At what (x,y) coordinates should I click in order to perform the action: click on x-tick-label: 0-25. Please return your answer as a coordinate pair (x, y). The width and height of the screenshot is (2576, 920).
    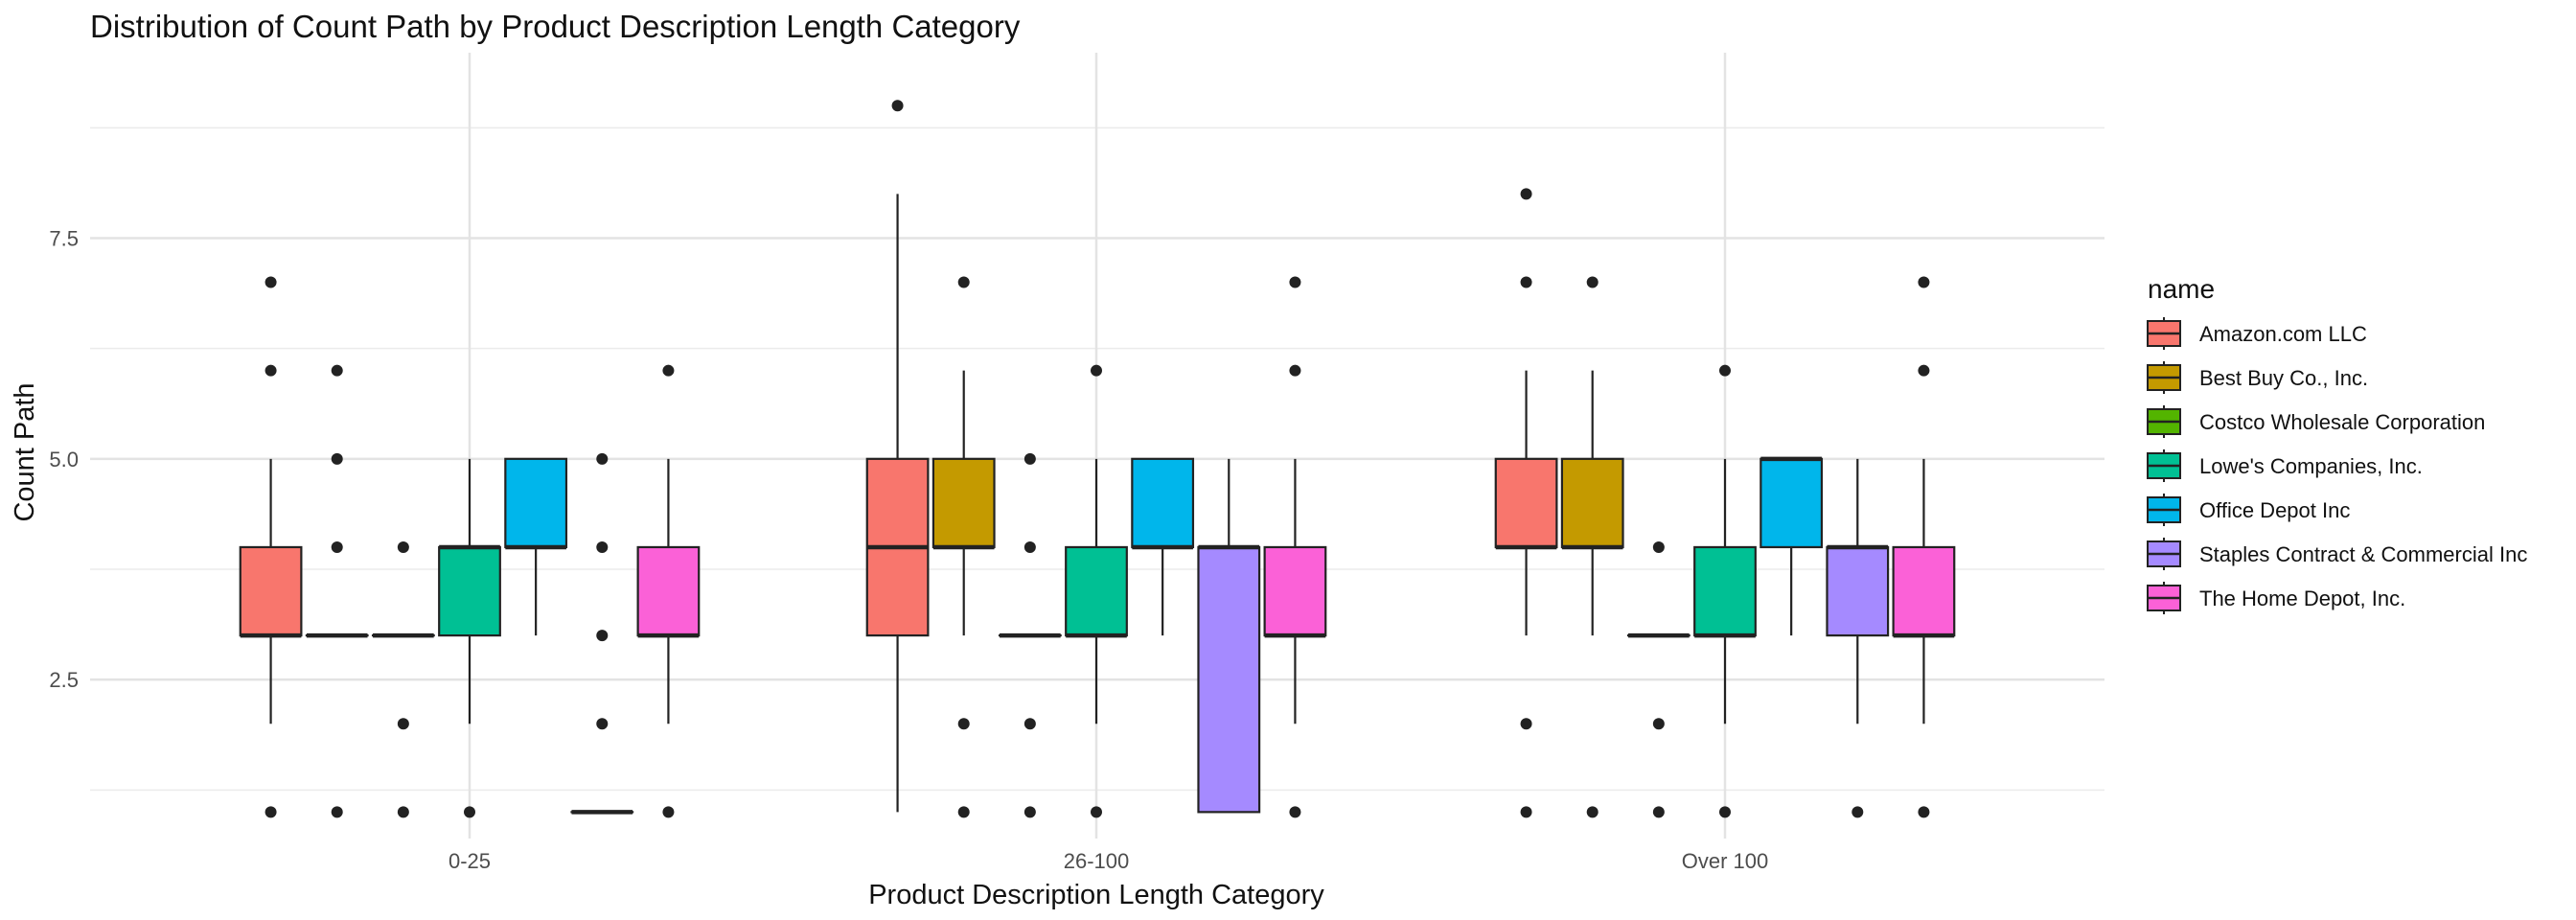
    Looking at the image, I should click on (469, 861).